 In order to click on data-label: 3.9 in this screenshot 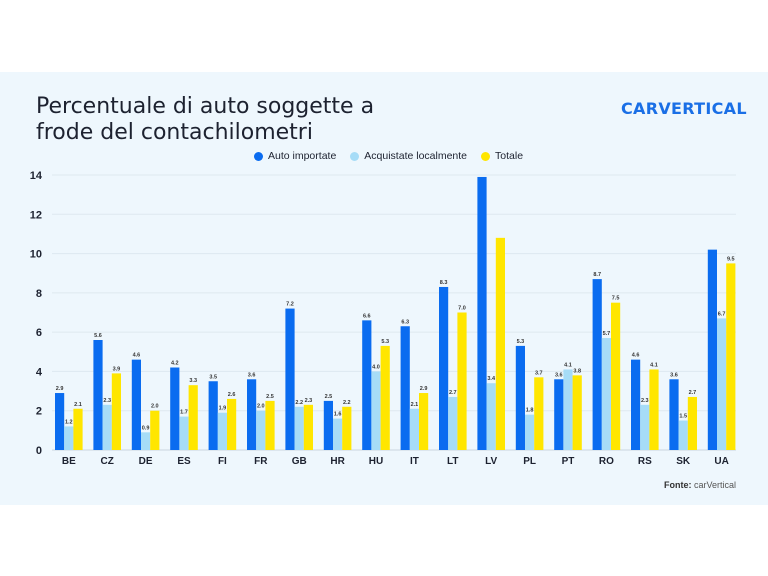, I will do `click(117, 369)`.